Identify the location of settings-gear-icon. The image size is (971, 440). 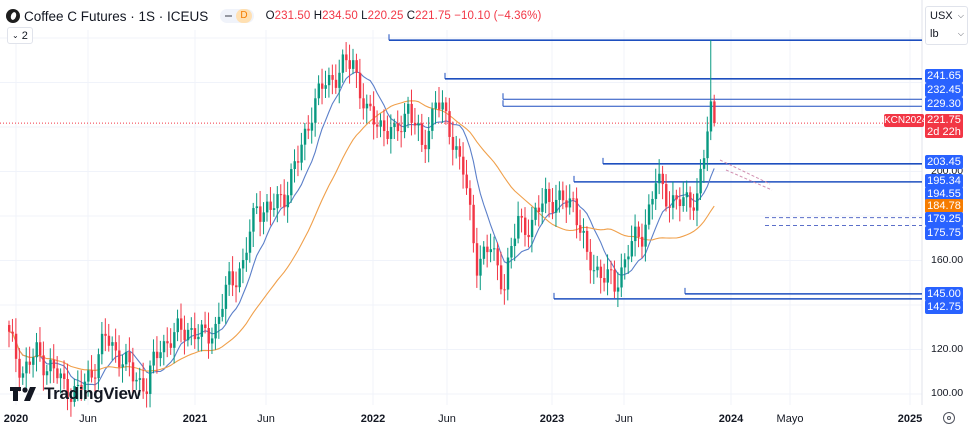
(949, 418).